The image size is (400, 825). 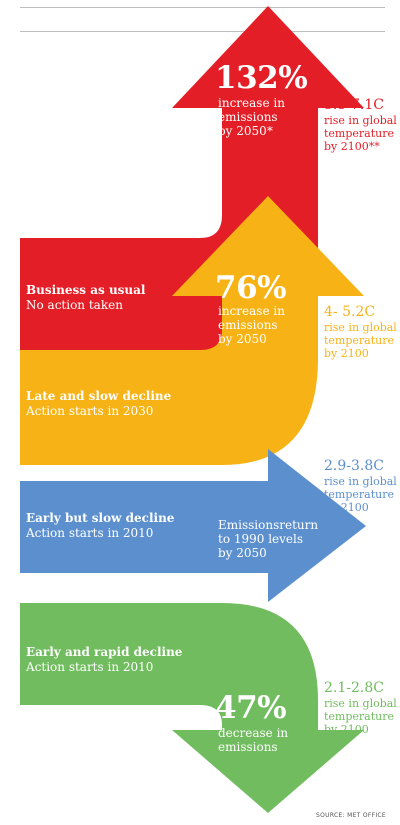 What do you see at coordinates (104, 652) in the screenshot?
I see `scenario-title: Early and rapid decline` at bounding box center [104, 652].